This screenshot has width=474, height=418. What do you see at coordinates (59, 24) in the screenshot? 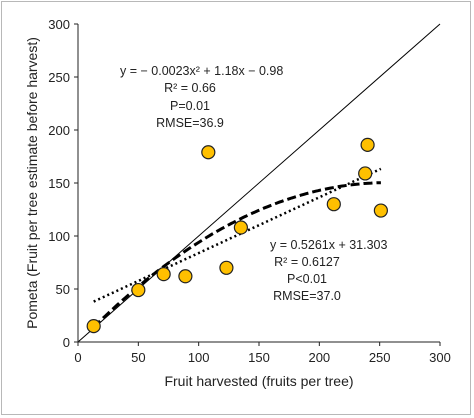
I see `y-tick-label: 300` at bounding box center [59, 24].